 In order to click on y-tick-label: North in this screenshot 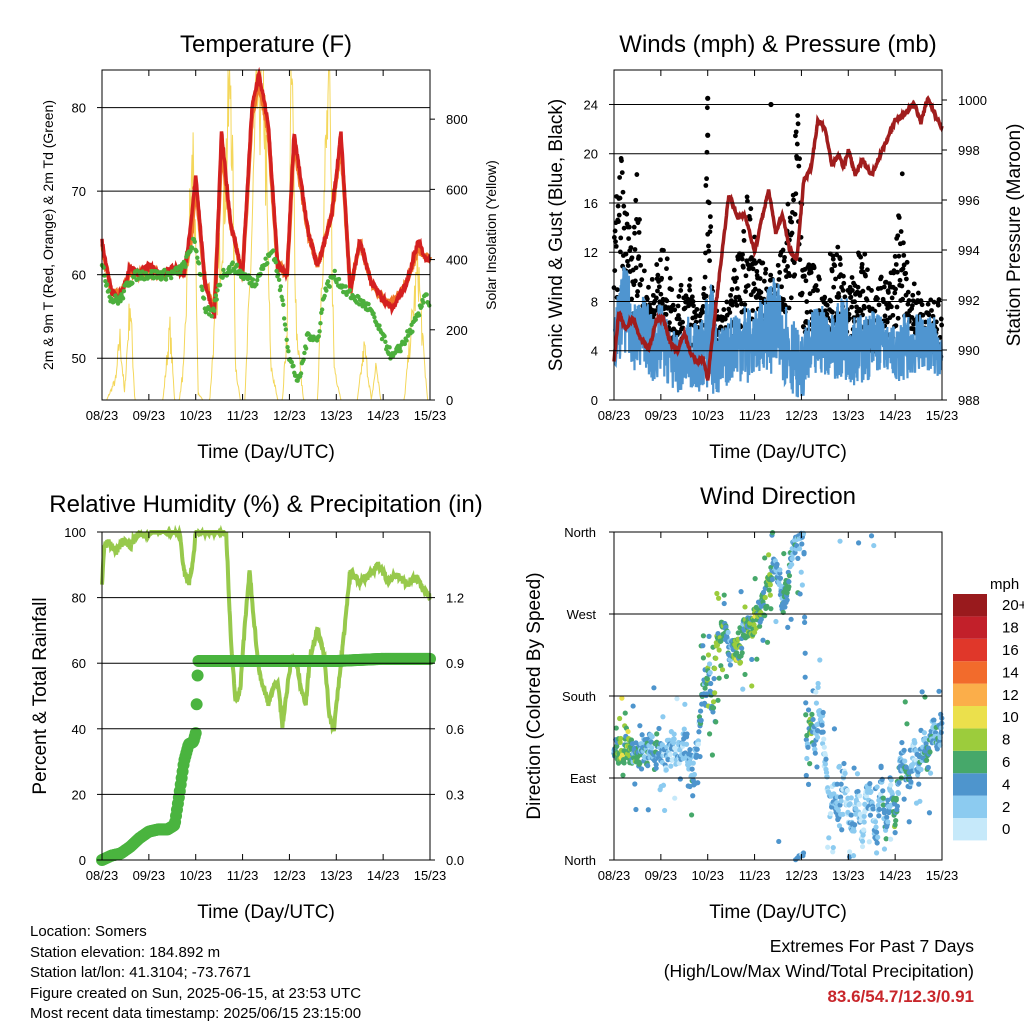, I will do `click(580, 532)`.